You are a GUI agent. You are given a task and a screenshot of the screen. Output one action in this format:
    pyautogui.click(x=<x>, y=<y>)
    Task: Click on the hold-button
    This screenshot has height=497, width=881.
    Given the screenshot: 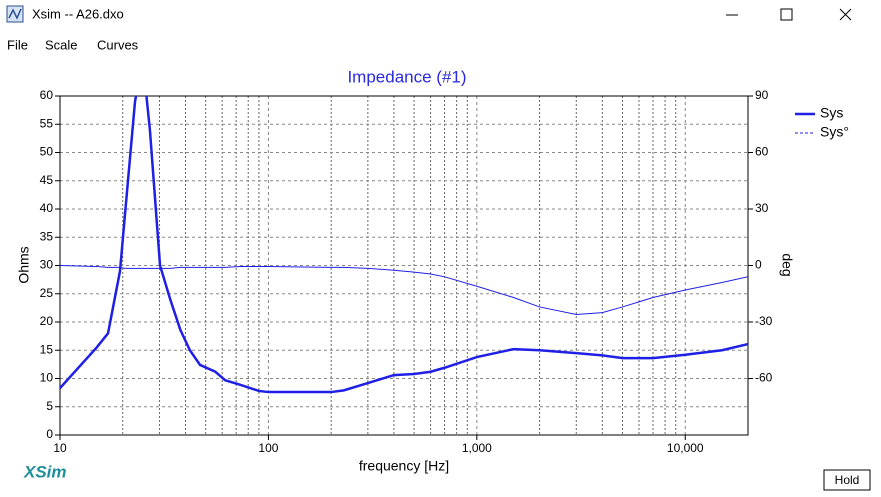 What is the action you would take?
    pyautogui.click(x=847, y=480)
    